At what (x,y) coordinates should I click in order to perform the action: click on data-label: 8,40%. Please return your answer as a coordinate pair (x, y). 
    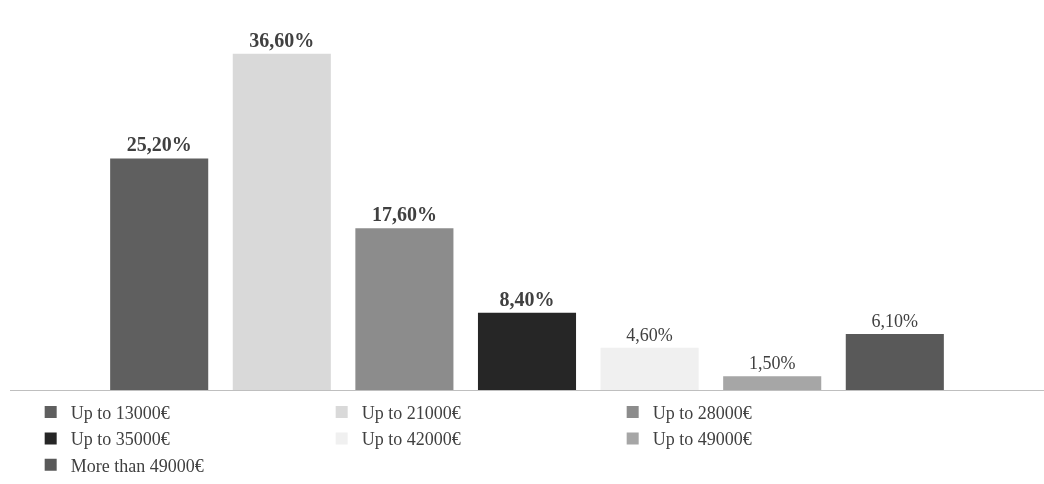
    Looking at the image, I should click on (527, 298).